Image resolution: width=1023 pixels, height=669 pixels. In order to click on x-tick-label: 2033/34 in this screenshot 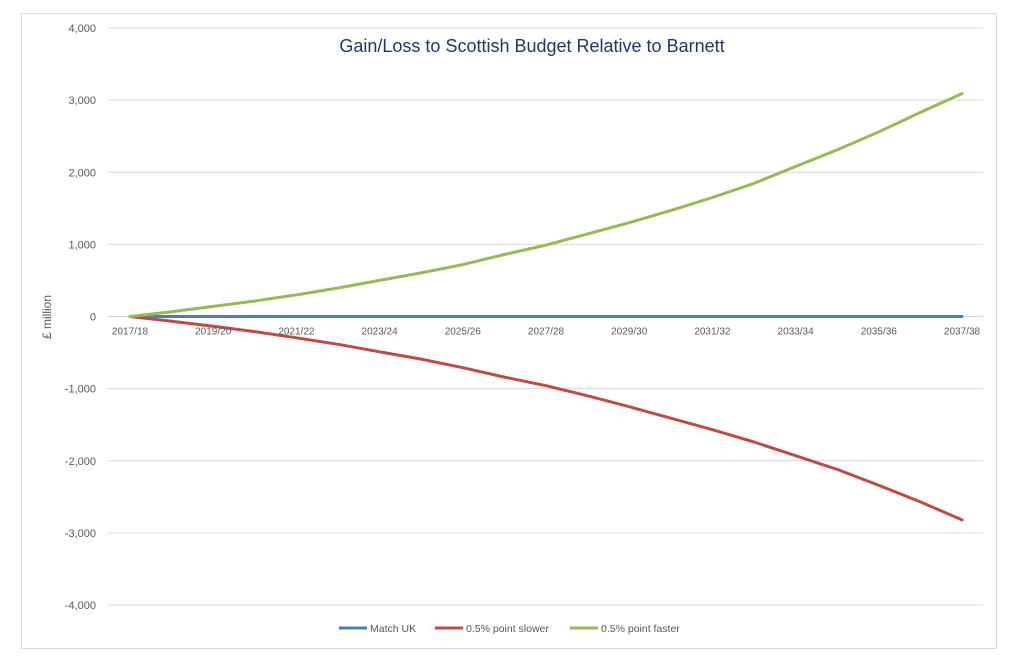, I will do `click(796, 332)`.